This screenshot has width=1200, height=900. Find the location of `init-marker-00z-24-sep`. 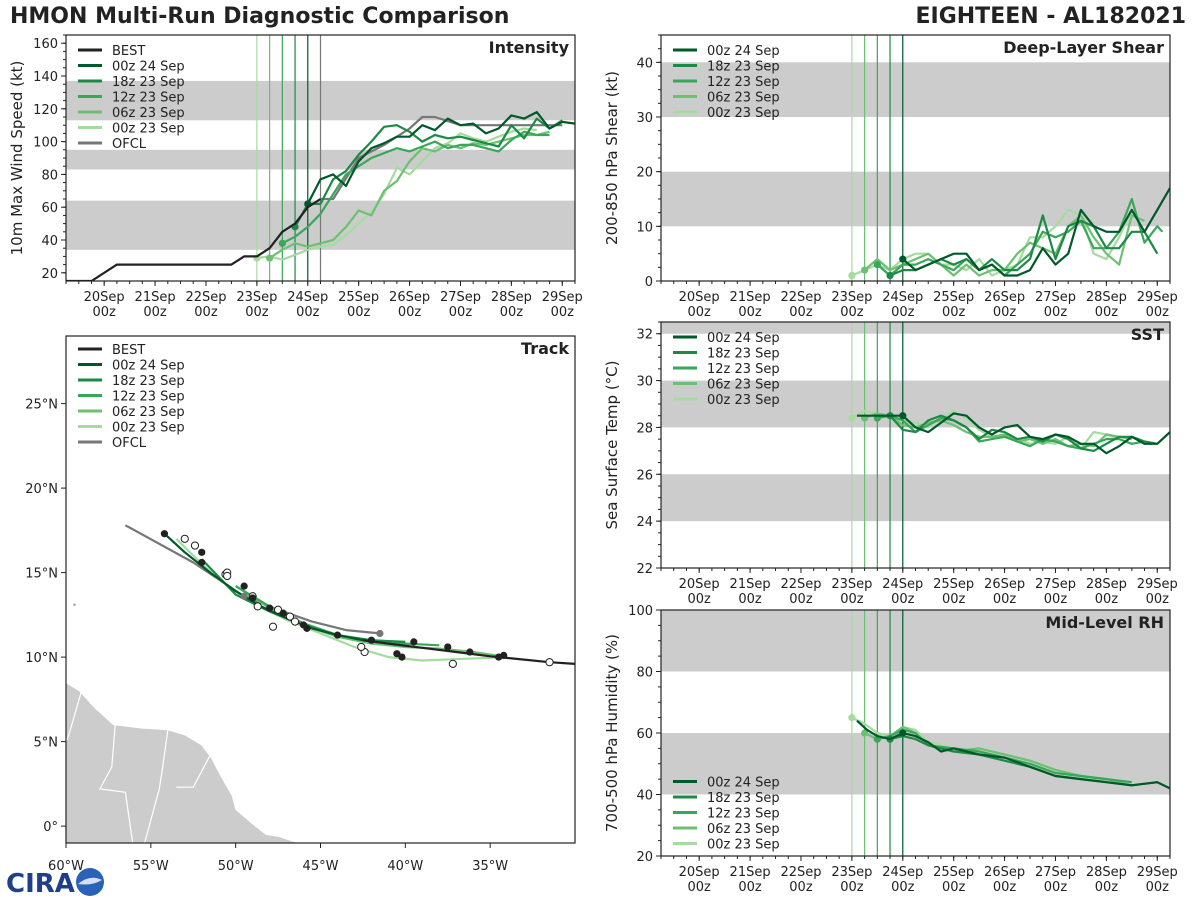

init-marker-00z-24-sep is located at coordinates (903, 733).